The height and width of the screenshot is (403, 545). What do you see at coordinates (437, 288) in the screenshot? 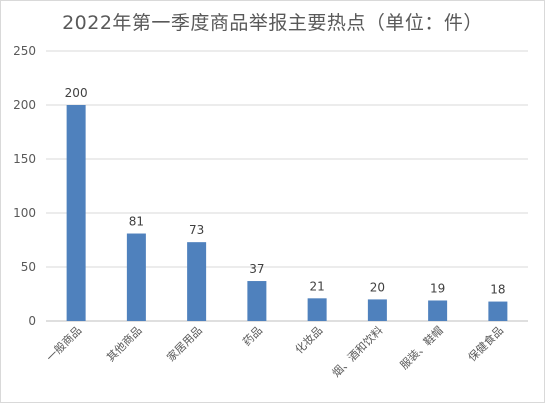
I see `data-label: 19` at bounding box center [437, 288].